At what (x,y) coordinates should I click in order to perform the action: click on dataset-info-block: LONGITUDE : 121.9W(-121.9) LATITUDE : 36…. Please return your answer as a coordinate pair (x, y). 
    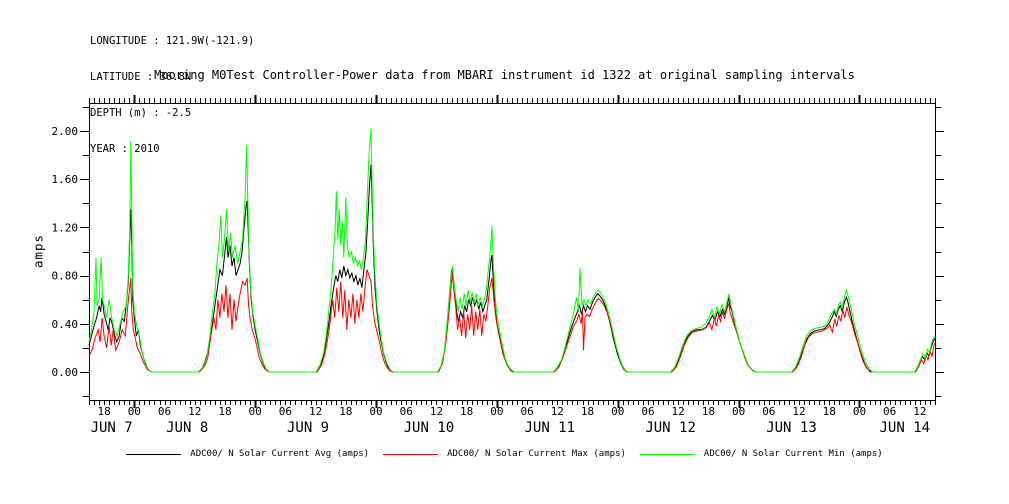
    Looking at the image, I should click on (172, 89).